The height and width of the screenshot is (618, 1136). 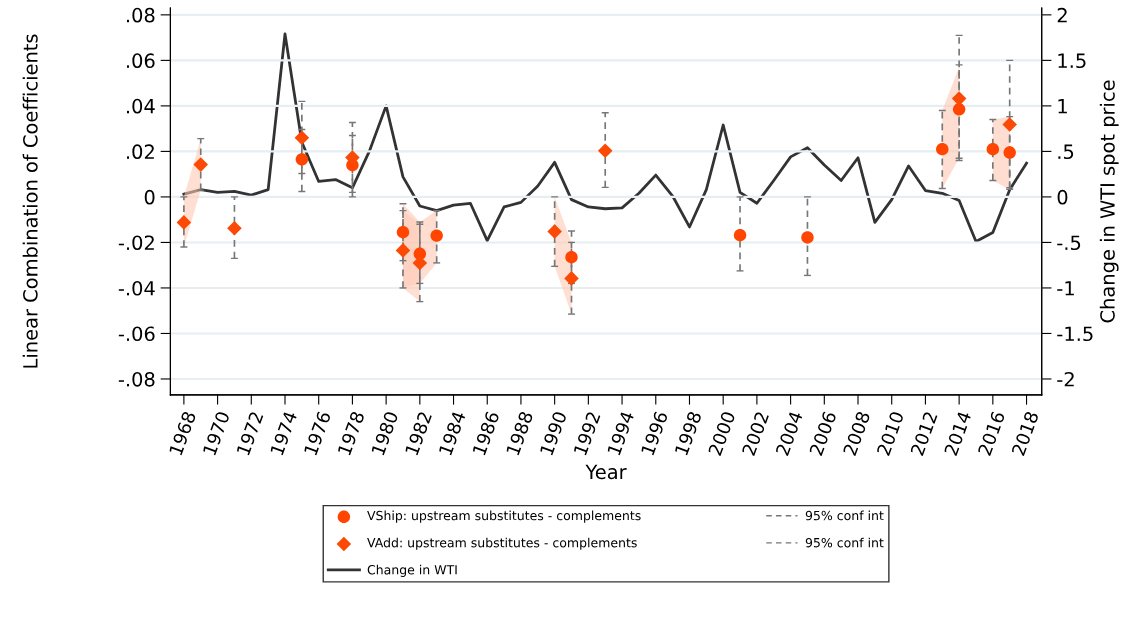 I want to click on x-tick-label: 2010, so click(x=890, y=433).